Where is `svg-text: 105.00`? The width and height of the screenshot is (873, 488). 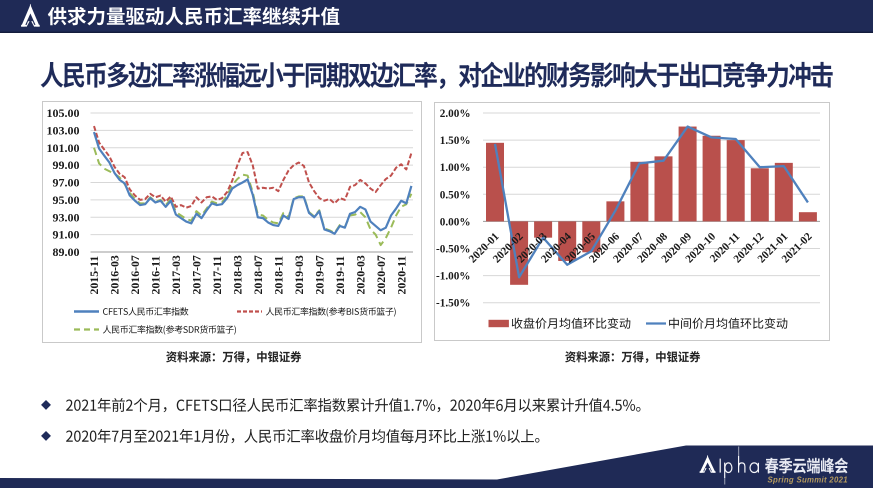 svg-text: 105.00 is located at coordinates (63, 113).